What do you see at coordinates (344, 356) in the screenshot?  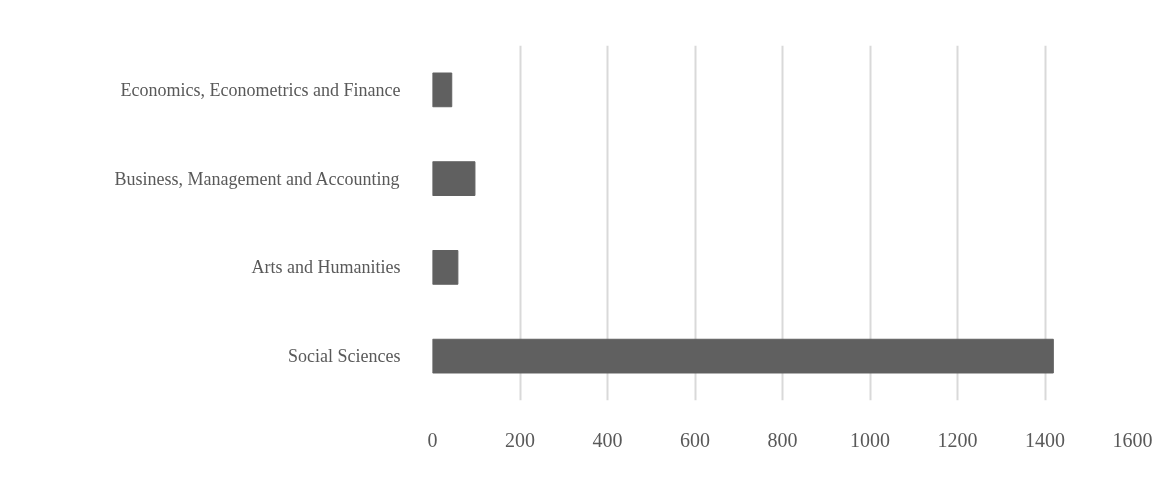 I see `y-tick-label: Social Sciences` at bounding box center [344, 356].